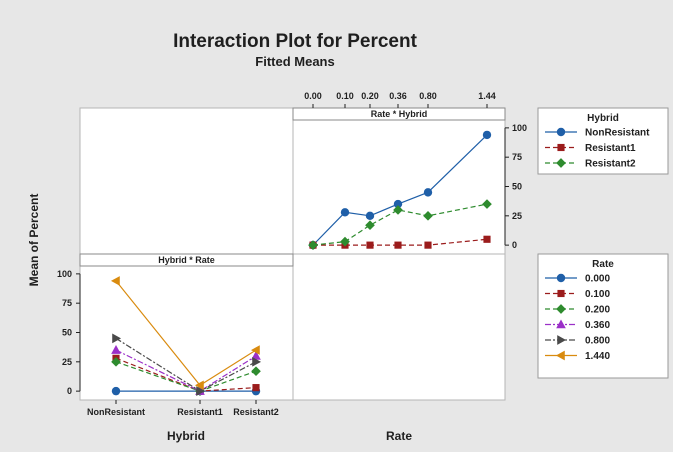 This screenshot has height=452, width=673. What do you see at coordinates (294, 61) in the screenshot?
I see `chart-subtitle: Fitted Means` at bounding box center [294, 61].